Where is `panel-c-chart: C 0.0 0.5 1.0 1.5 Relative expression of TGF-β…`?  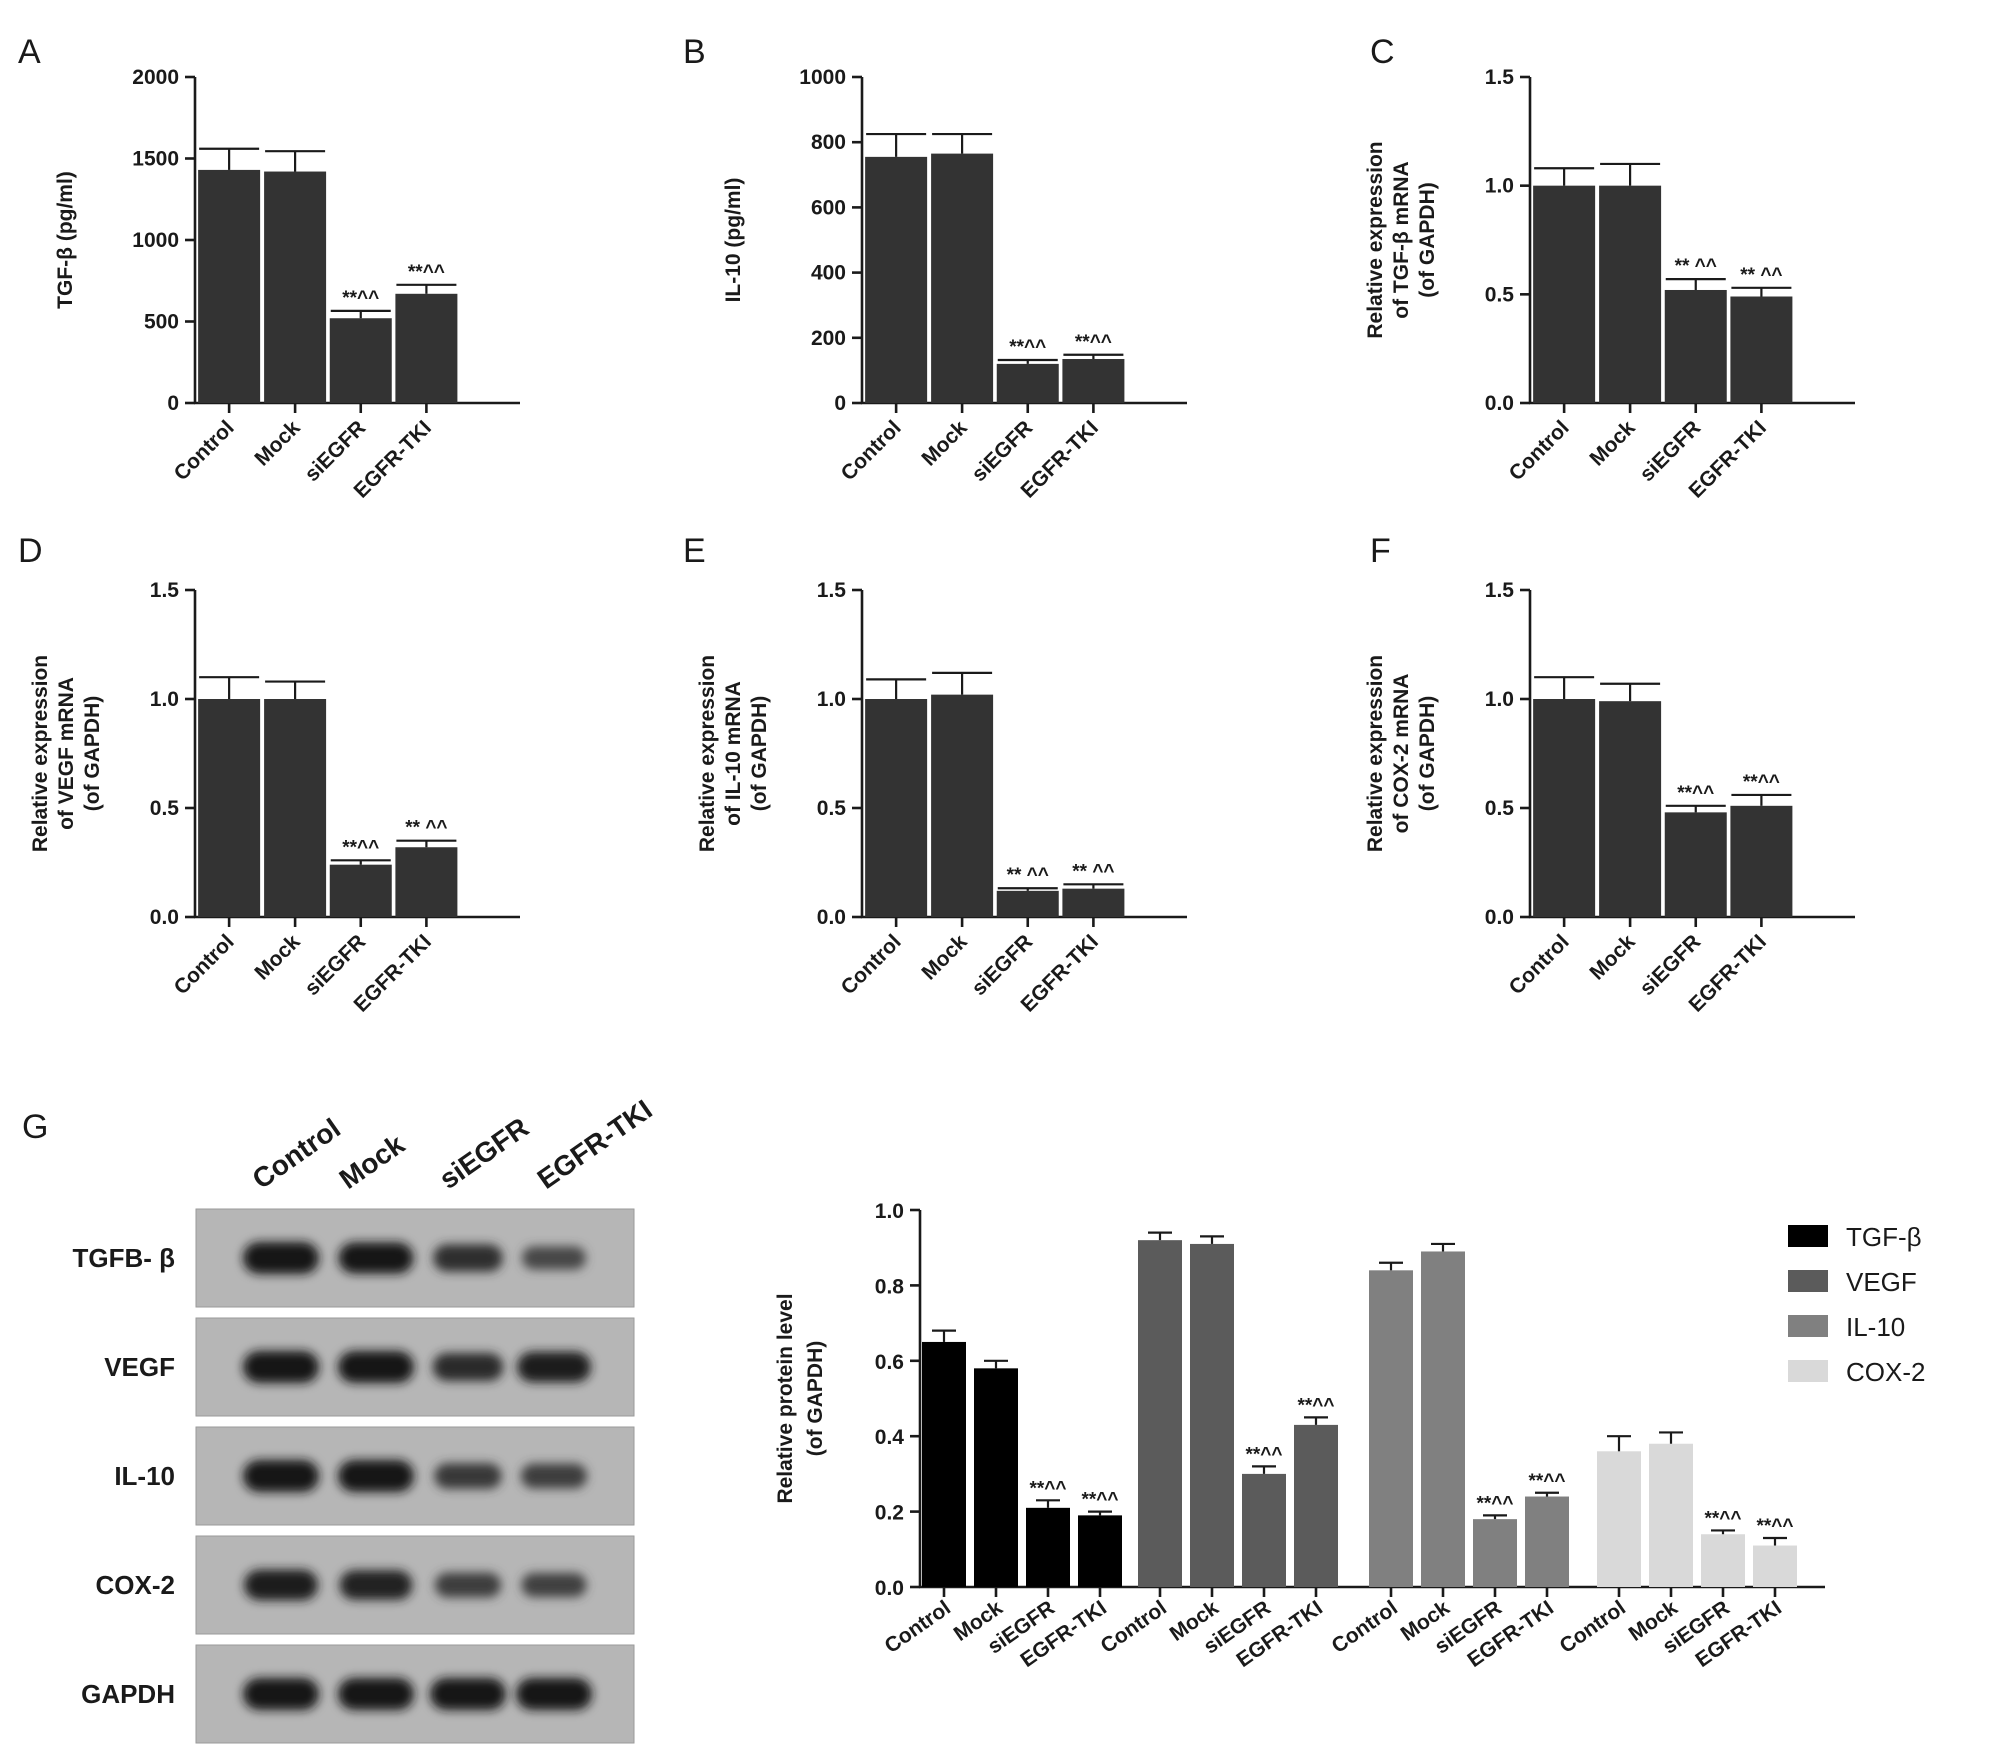
panel-c-chart: C 0.0 0.5 1.0 1.5 Relative expression of TGF-β… is located at coordinates (1609, 268).